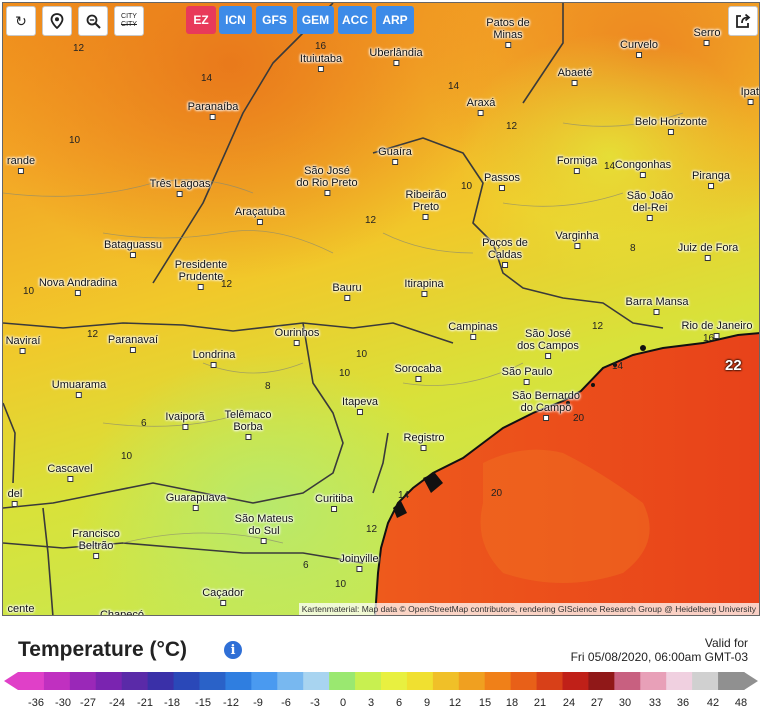 Image resolution: width=762 pixels, height=714 pixels. Describe the element at coordinates (21, 164) in the screenshot. I see `city-label: rande` at that location.